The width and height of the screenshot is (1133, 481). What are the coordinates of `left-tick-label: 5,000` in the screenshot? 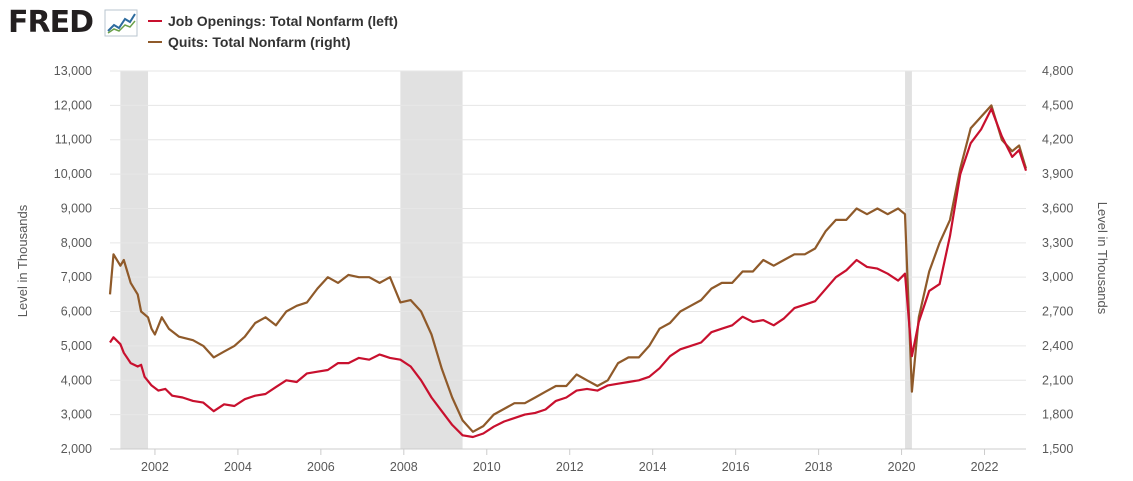 It's located at (76, 346).